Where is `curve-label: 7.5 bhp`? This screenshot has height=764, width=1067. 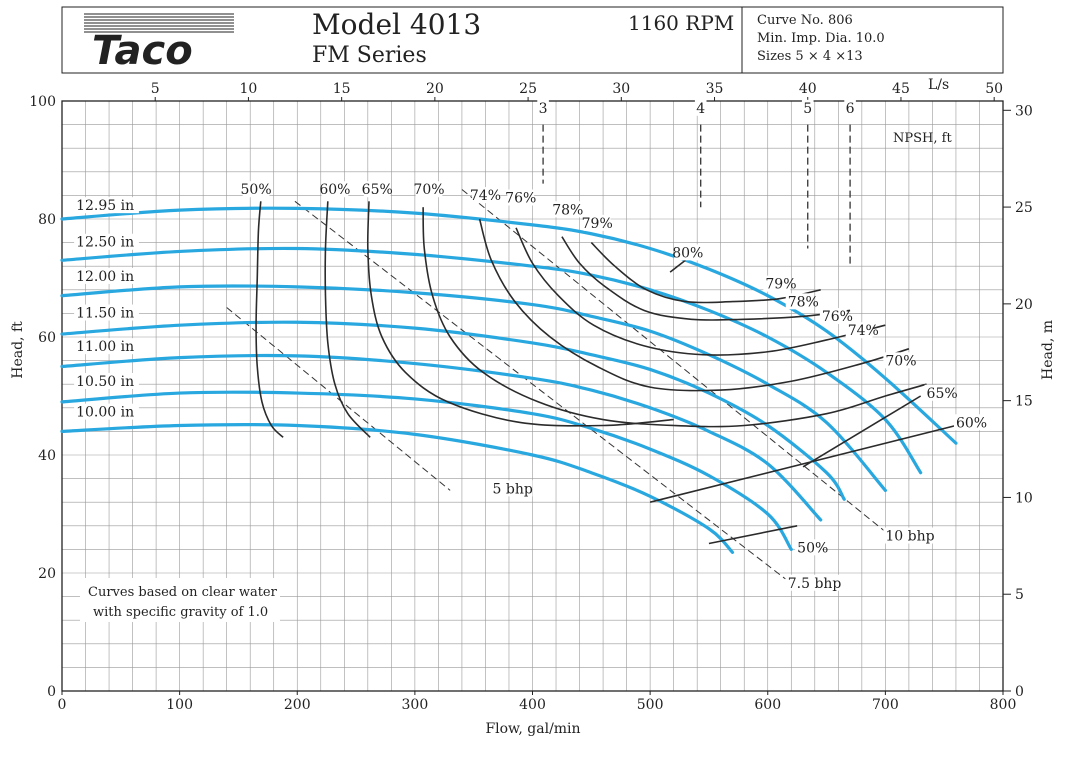
curve-label: 7.5 bhp is located at coordinates (815, 584).